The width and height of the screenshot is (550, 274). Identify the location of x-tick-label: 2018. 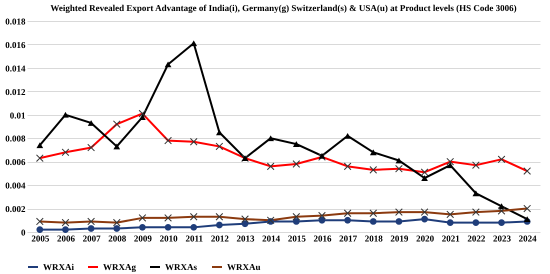
(374, 239).